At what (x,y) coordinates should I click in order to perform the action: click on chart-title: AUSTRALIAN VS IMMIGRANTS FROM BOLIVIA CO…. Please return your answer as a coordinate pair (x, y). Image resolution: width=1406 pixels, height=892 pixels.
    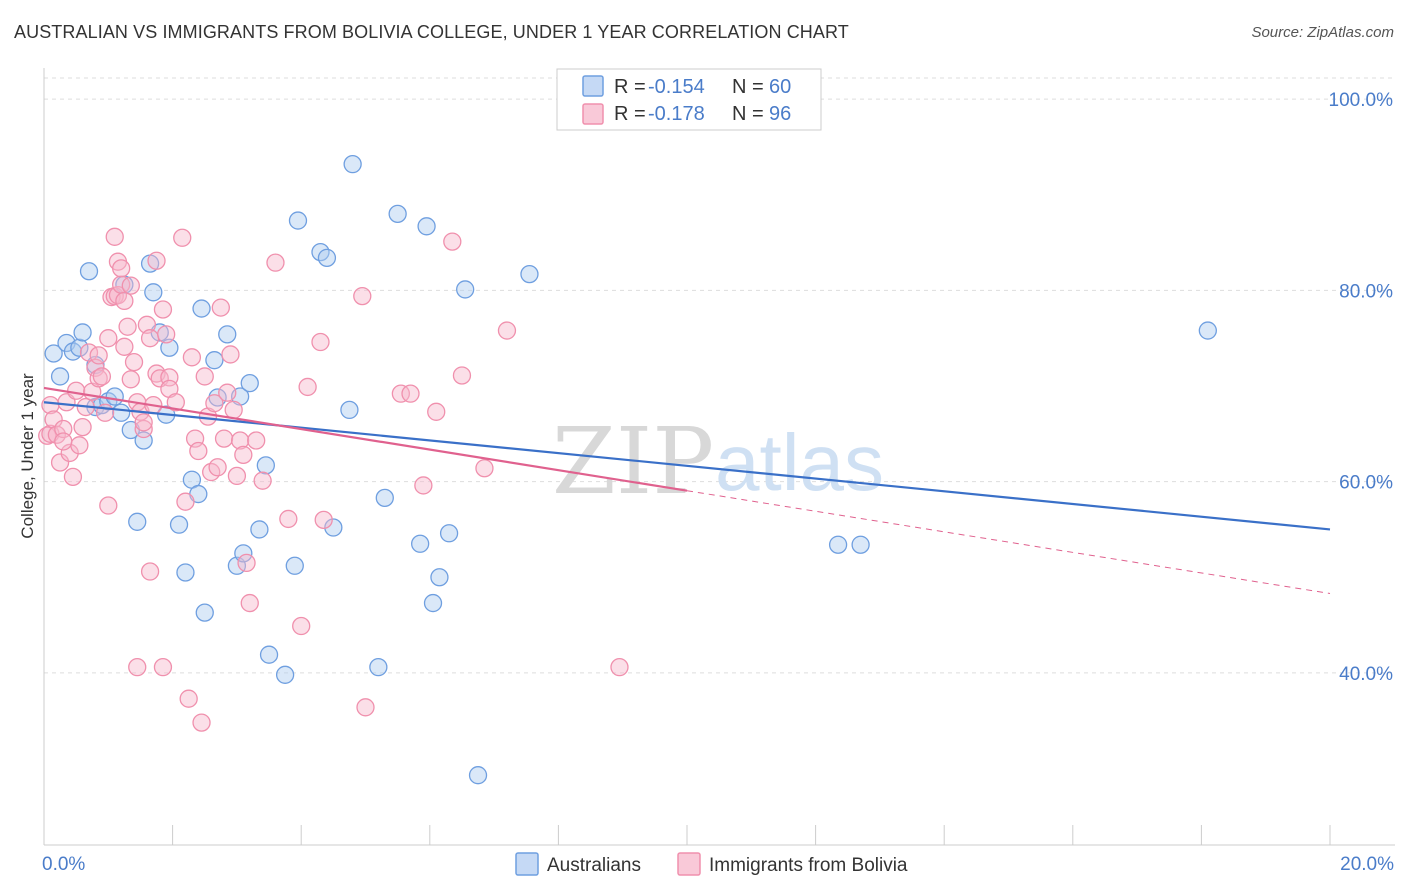
    Looking at the image, I should click on (431, 32).